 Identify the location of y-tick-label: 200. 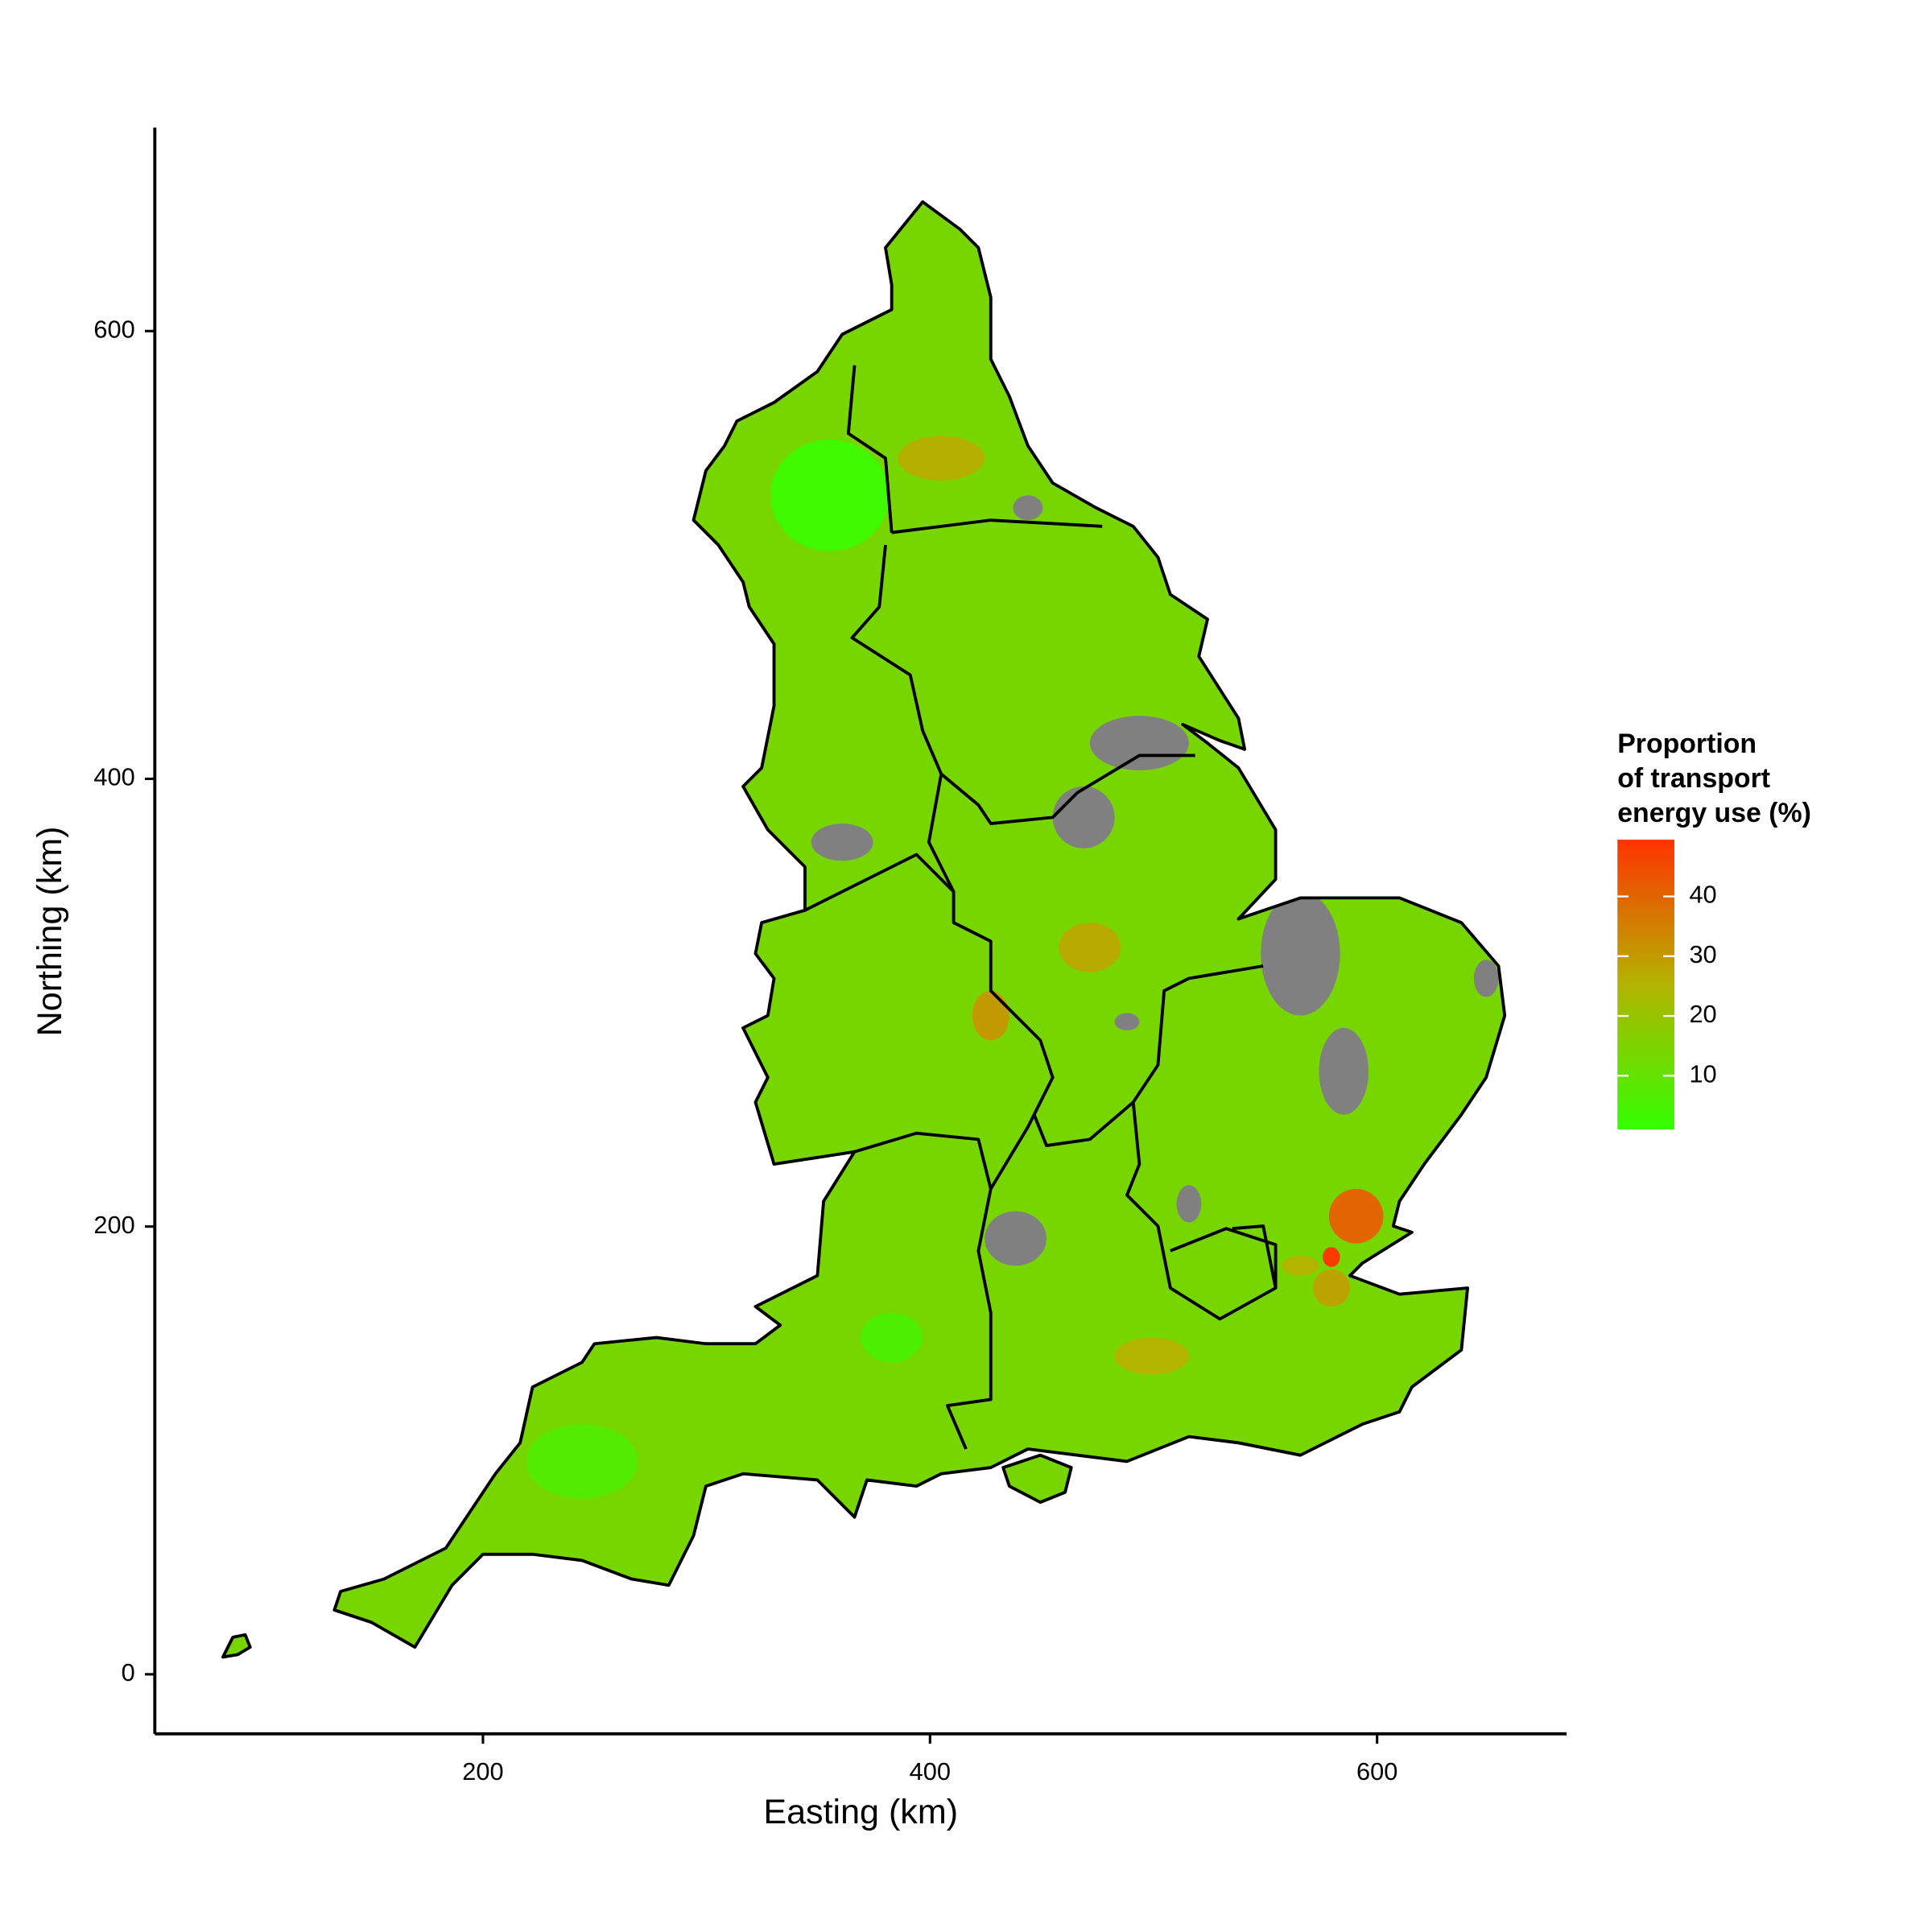
(113, 1225).